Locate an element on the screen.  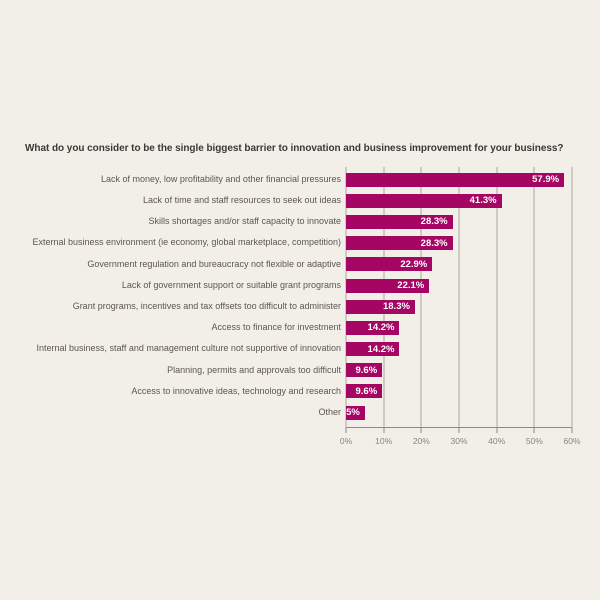
bar-area: 18.3% is located at coordinates (459, 306).